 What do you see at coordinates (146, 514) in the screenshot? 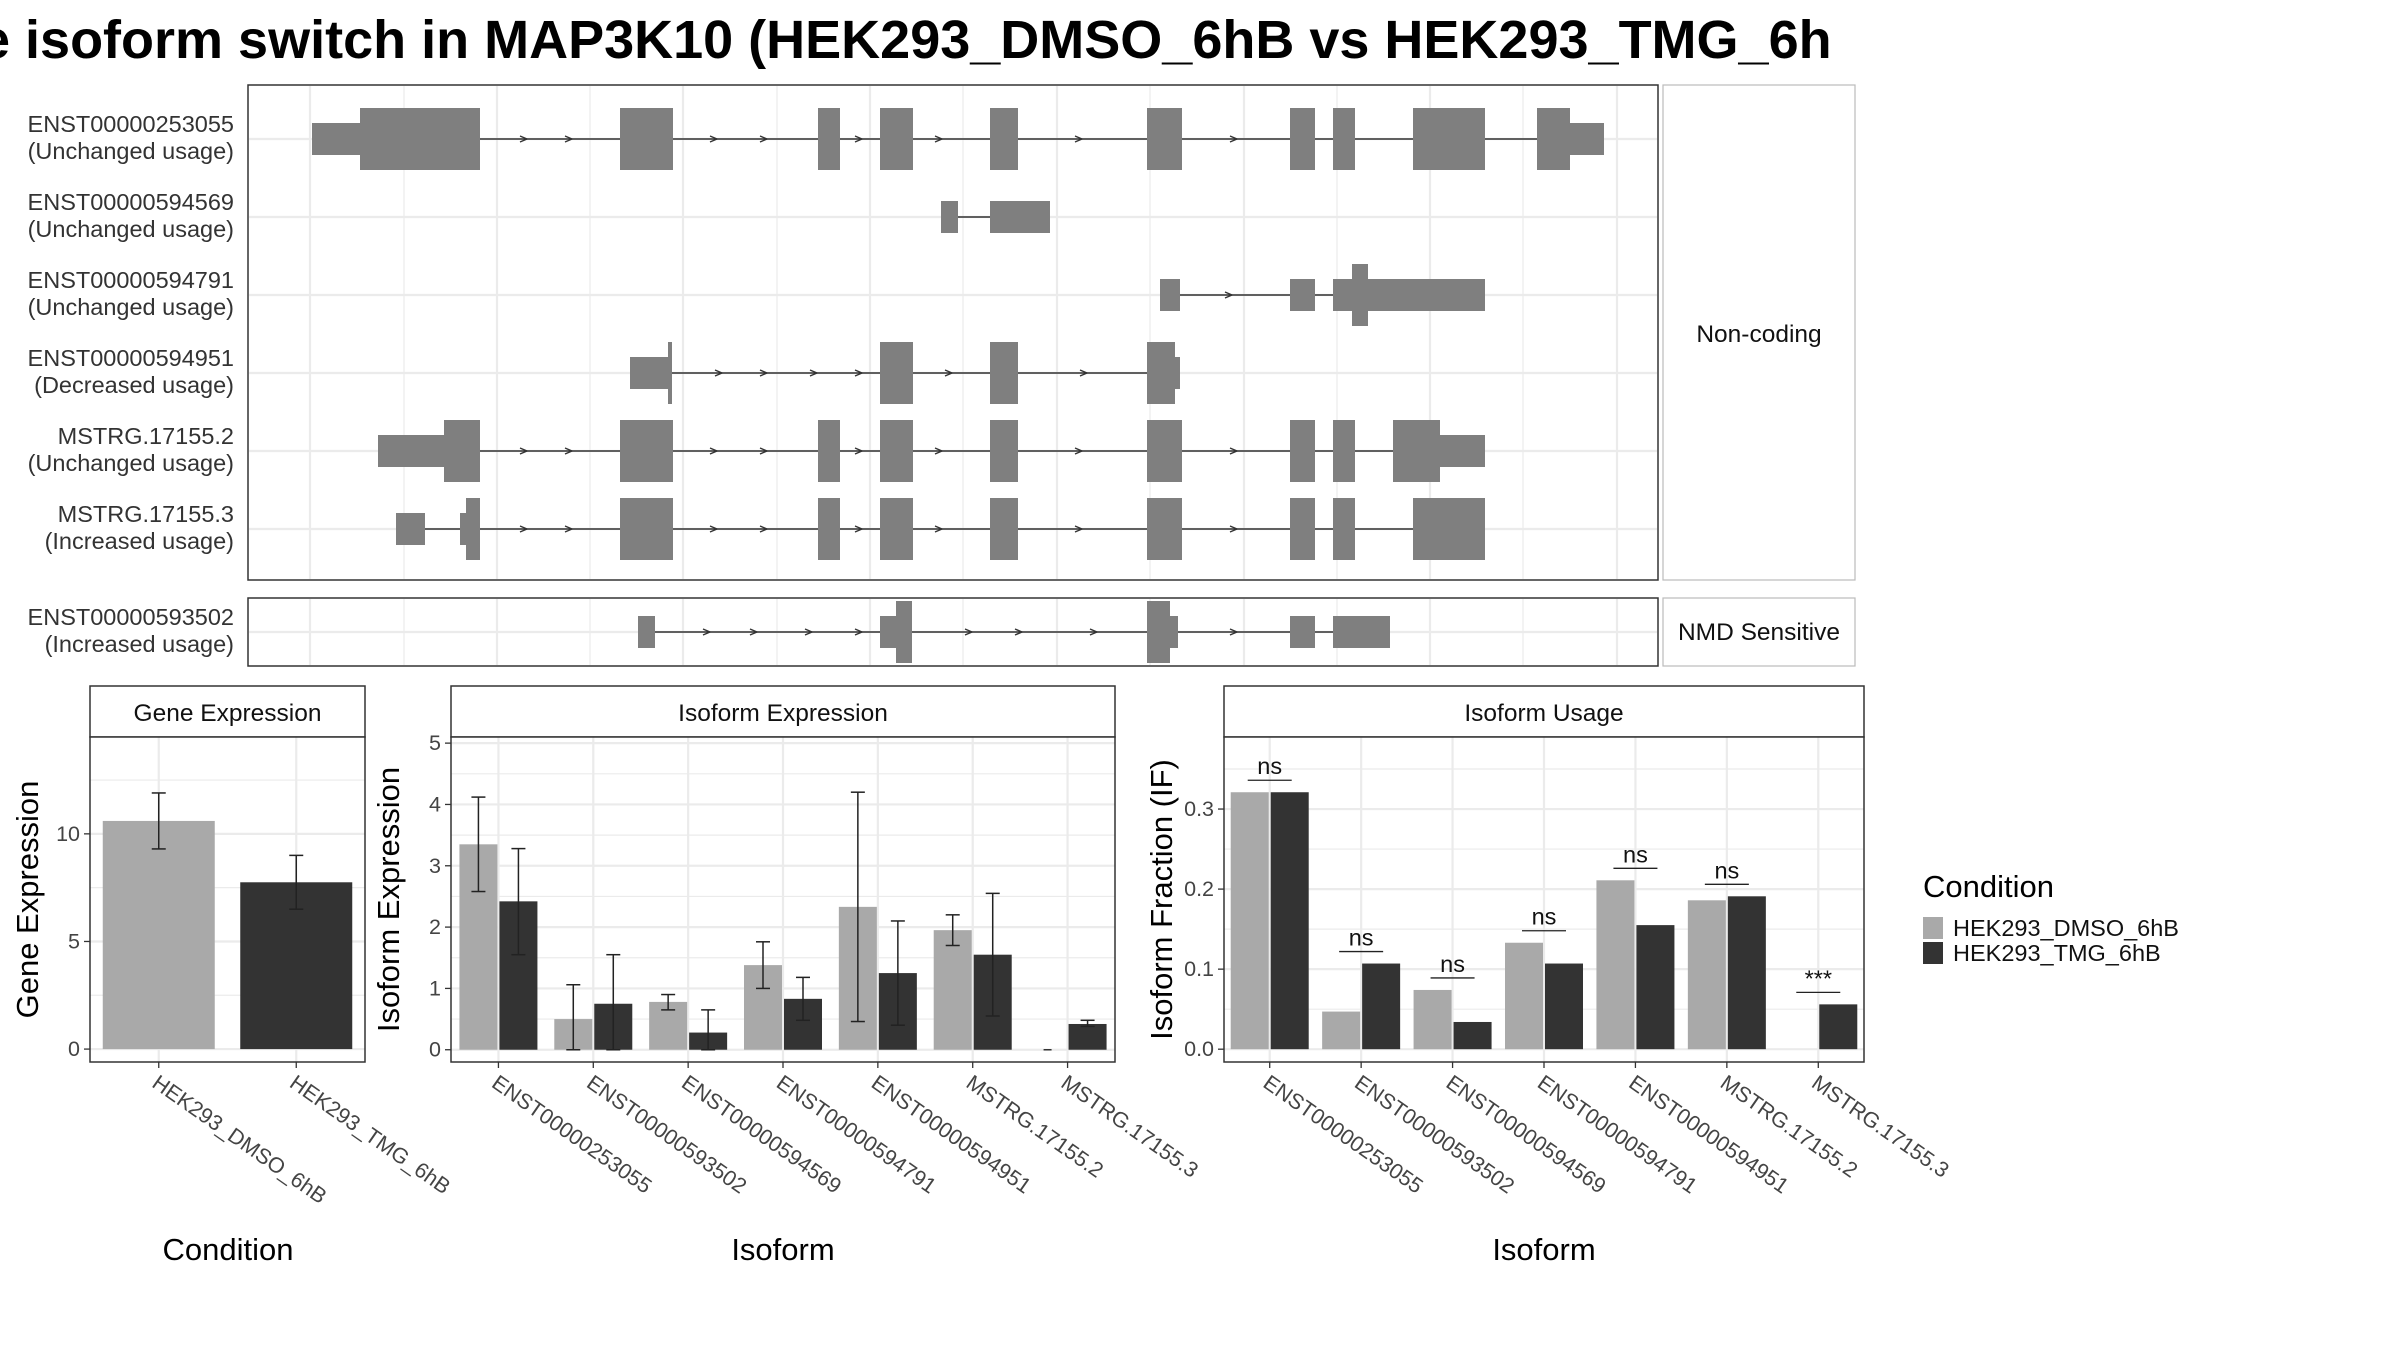
I see `transcript-id-label: MSTRG.17155.3` at bounding box center [146, 514].